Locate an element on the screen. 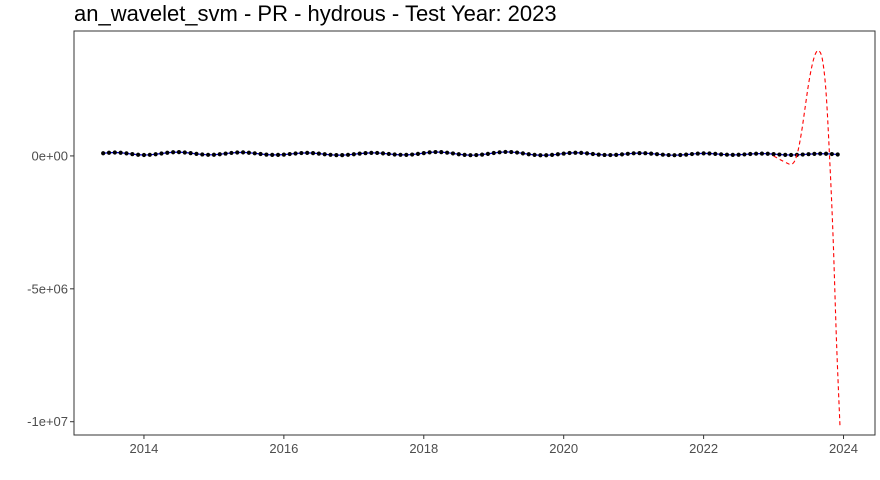 The height and width of the screenshot is (480, 880). x-tick-label: 2020 is located at coordinates (563, 448).